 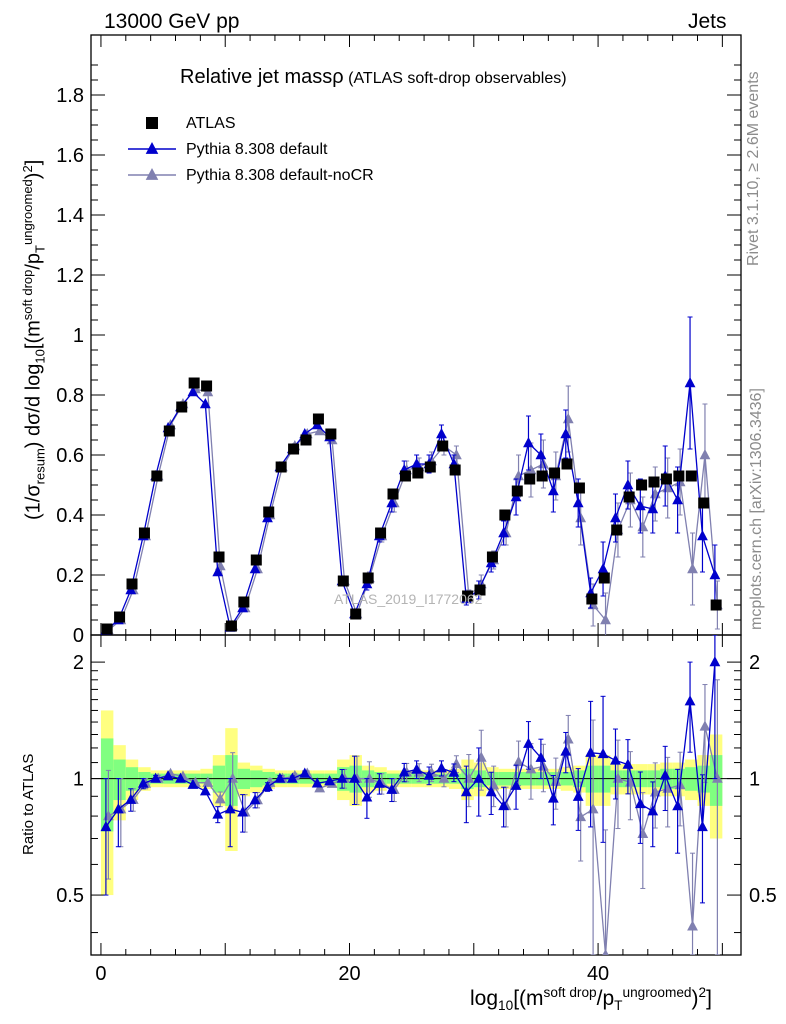 What do you see at coordinates (280, 175) in the screenshot?
I see `legend-label-nocr: Pythia 8.308 default-noCR` at bounding box center [280, 175].